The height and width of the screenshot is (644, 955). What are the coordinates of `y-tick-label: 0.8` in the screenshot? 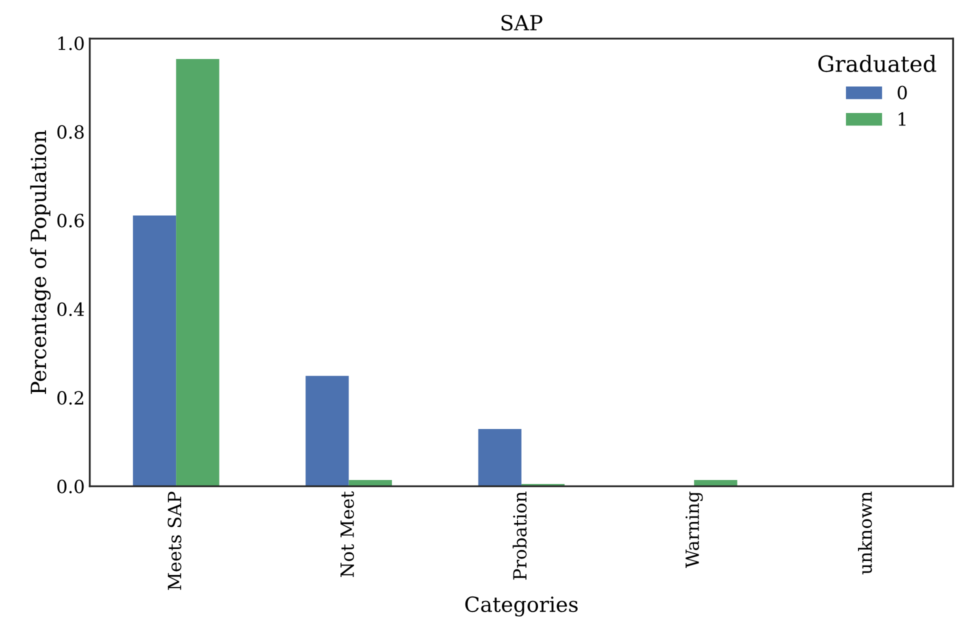 It's located at (70, 132).